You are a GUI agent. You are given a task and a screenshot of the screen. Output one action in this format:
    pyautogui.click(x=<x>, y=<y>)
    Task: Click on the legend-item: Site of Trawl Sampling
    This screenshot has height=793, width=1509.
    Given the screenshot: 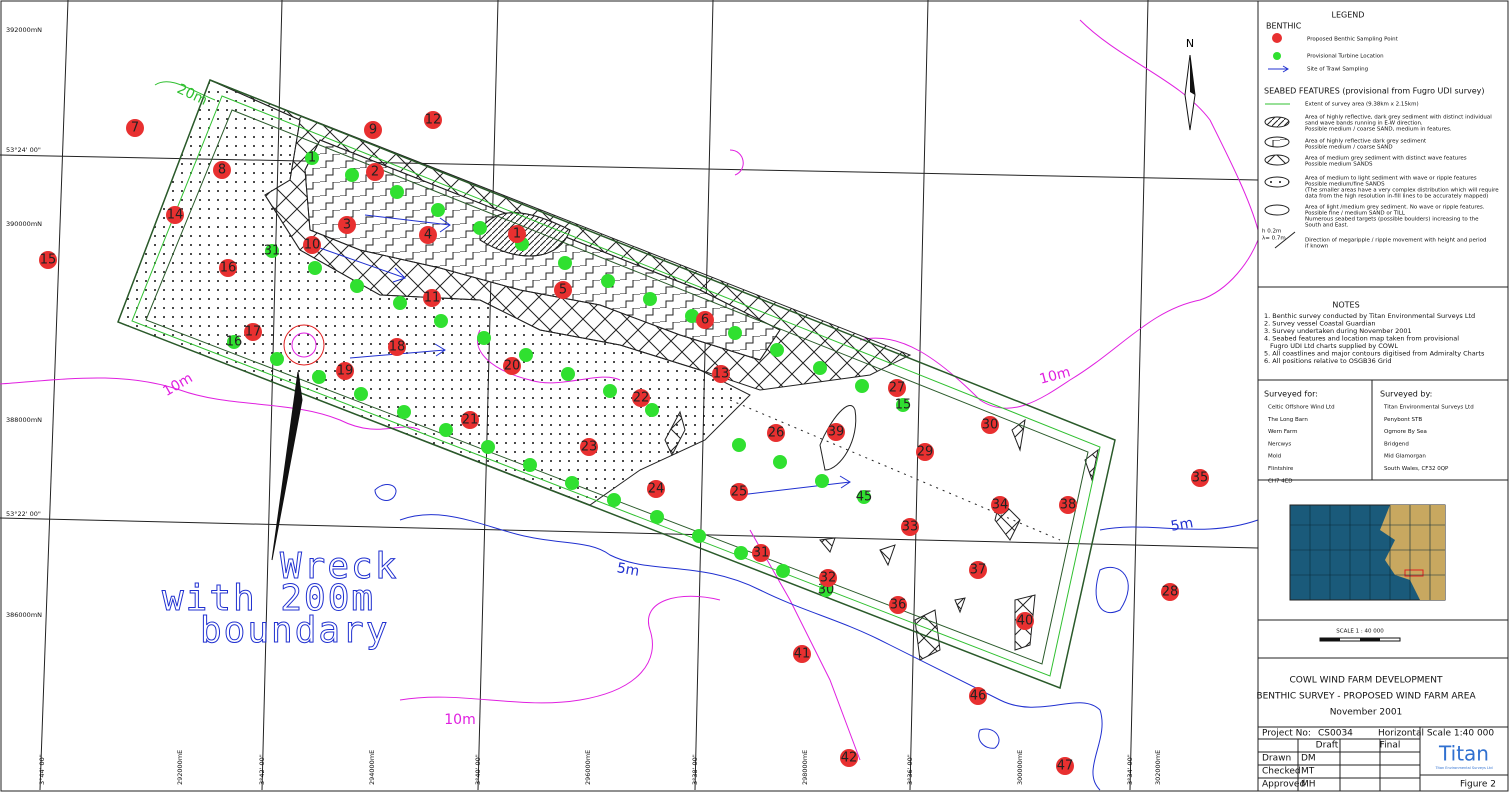 What is the action you would take?
    pyautogui.click(x=1337, y=70)
    